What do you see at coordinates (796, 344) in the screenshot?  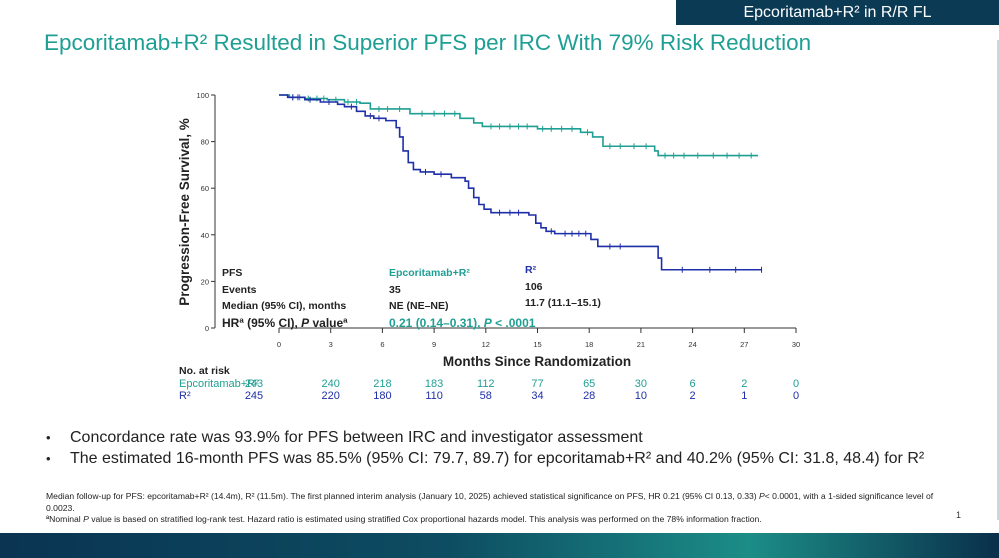 I see `x-tick-label: 30` at bounding box center [796, 344].